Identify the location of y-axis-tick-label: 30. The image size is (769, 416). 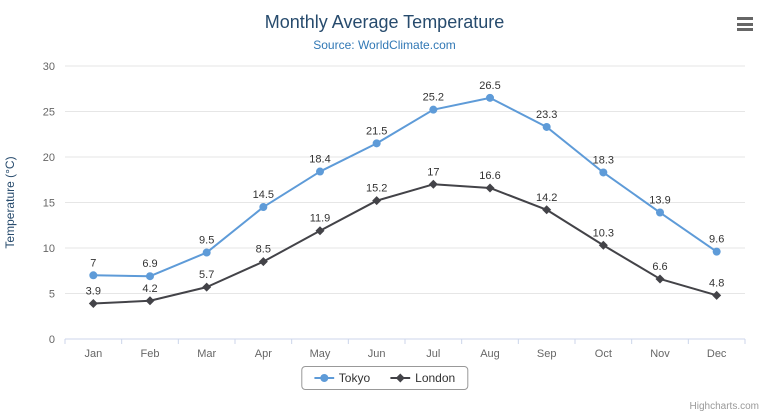
(49, 67).